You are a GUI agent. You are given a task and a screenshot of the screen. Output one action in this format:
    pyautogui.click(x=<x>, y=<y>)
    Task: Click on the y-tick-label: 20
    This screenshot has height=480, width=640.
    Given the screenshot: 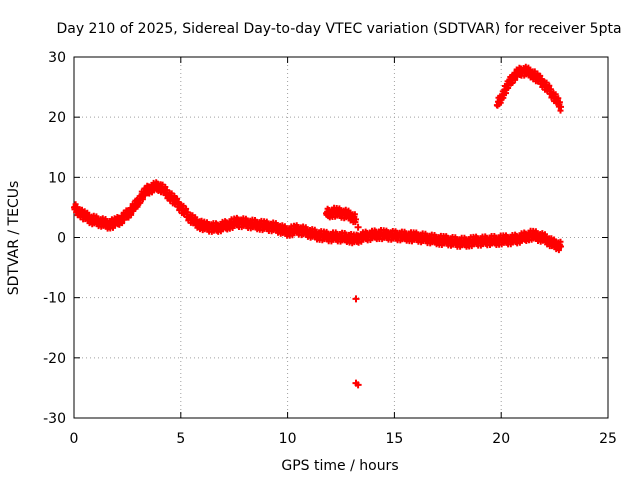 What is the action you would take?
    pyautogui.click(x=57, y=118)
    